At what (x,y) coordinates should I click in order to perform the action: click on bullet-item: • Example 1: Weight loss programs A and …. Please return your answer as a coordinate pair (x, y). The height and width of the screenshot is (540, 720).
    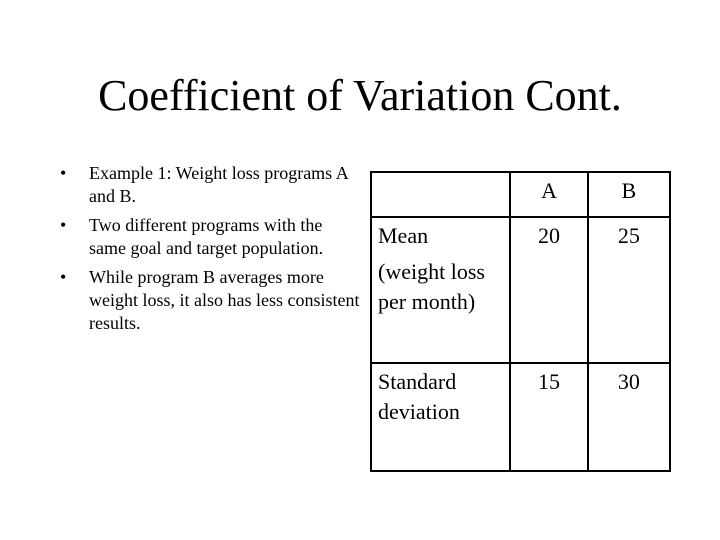
    Looking at the image, I should click on (210, 185).